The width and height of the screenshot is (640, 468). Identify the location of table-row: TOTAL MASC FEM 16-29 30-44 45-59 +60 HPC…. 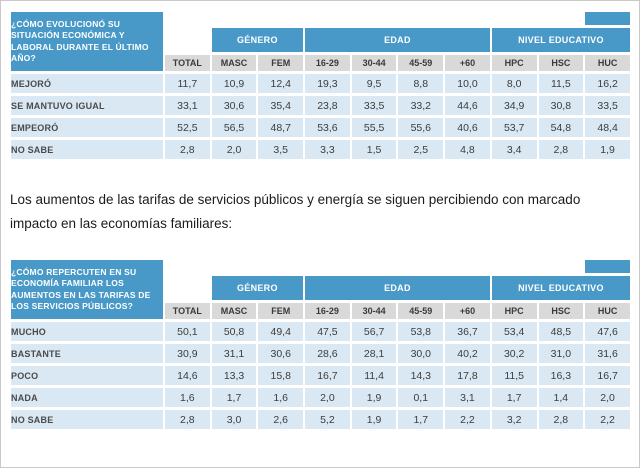
(320, 63).